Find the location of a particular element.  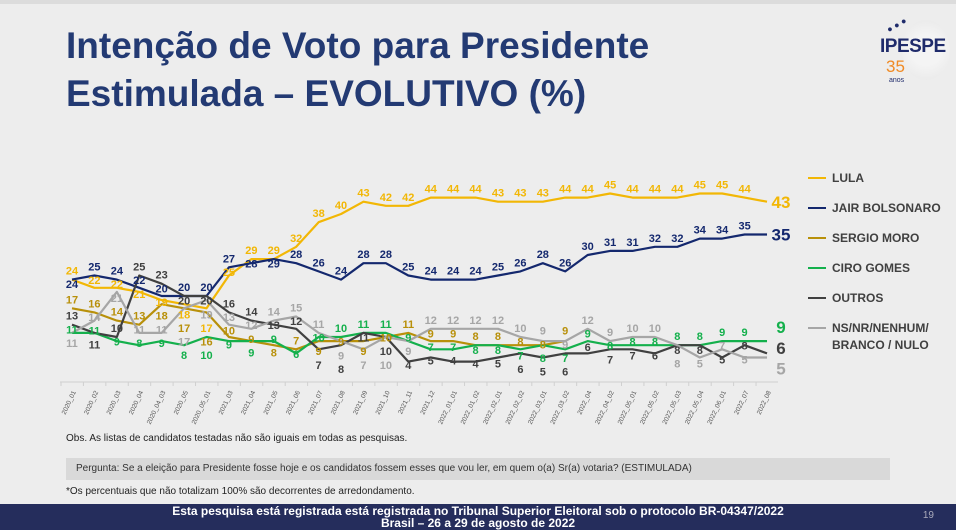

legend-item: OUTROS is located at coordinates (874, 305).